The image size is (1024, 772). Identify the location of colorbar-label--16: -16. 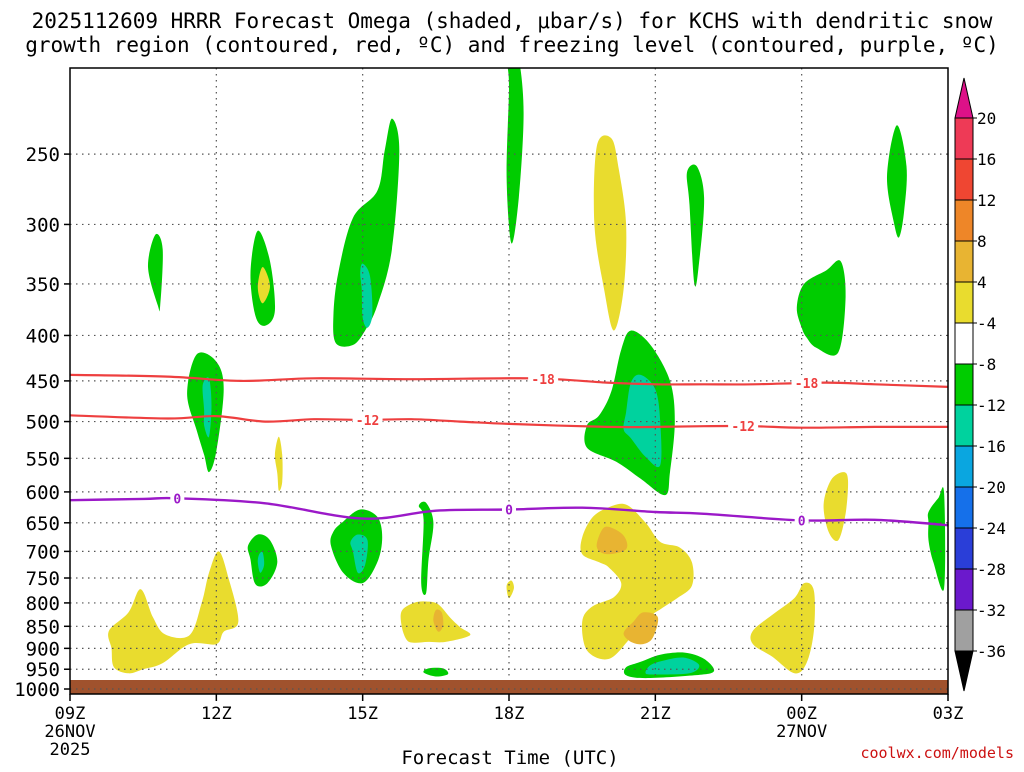
(991, 446).